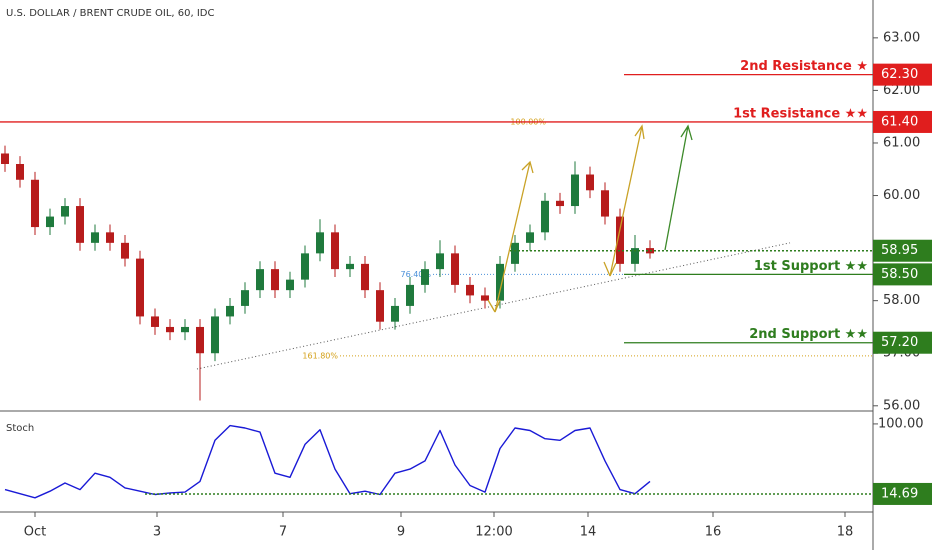 The image size is (932, 550). I want to click on x-tick-label: 9, so click(401, 532).